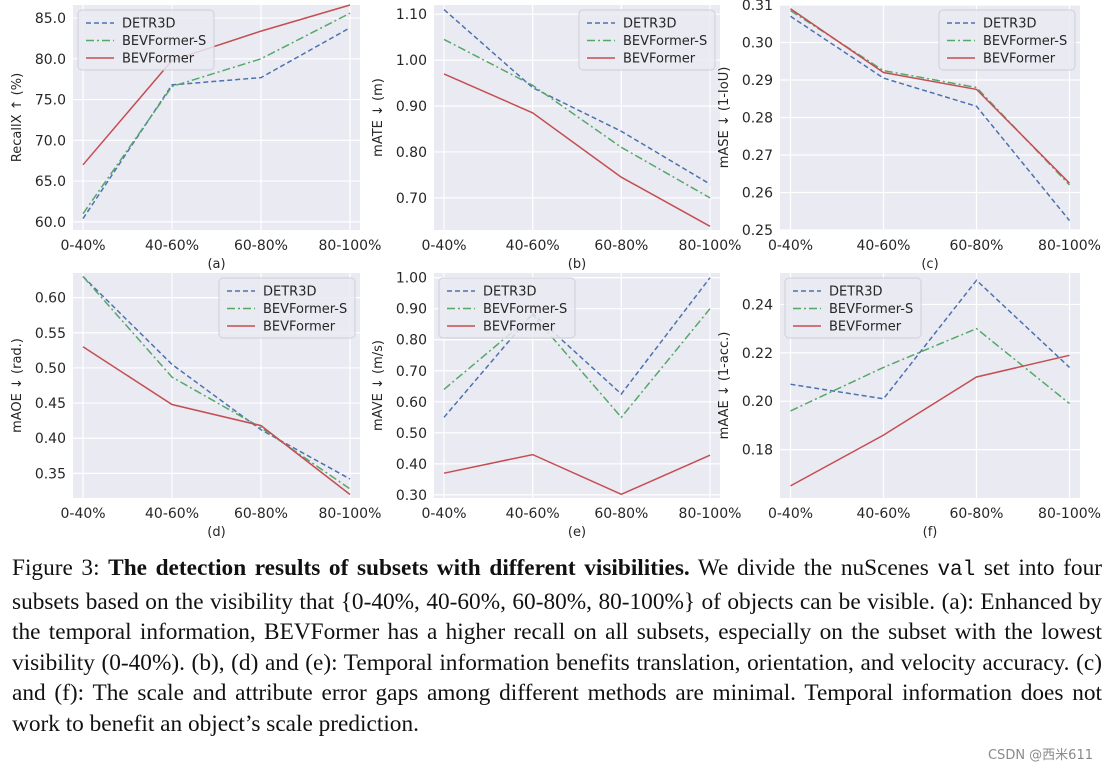 Image resolution: width=1107 pixels, height=769 pixels. I want to click on subplot-label: (a), so click(216, 264).